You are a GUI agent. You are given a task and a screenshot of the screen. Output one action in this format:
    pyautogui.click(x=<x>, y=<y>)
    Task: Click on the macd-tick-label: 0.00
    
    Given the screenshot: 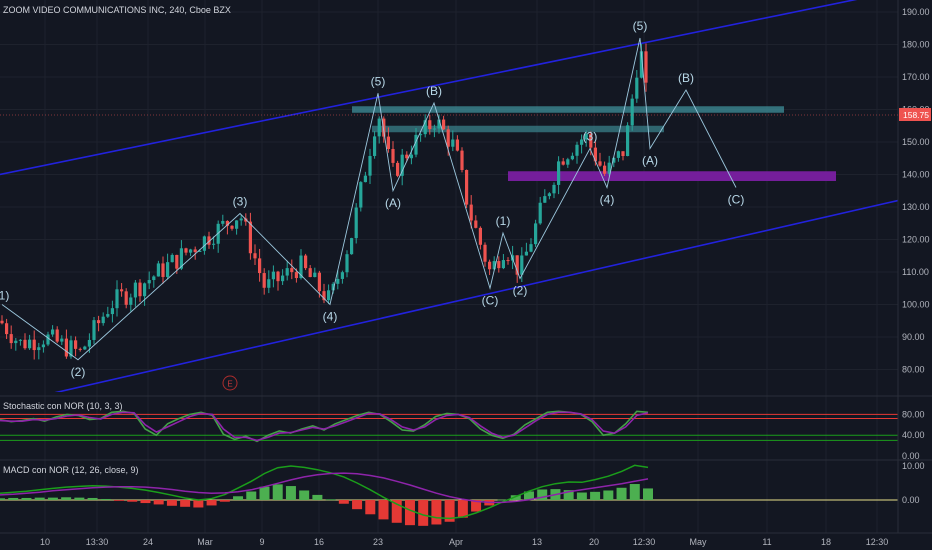 What is the action you would take?
    pyautogui.click(x=911, y=500)
    